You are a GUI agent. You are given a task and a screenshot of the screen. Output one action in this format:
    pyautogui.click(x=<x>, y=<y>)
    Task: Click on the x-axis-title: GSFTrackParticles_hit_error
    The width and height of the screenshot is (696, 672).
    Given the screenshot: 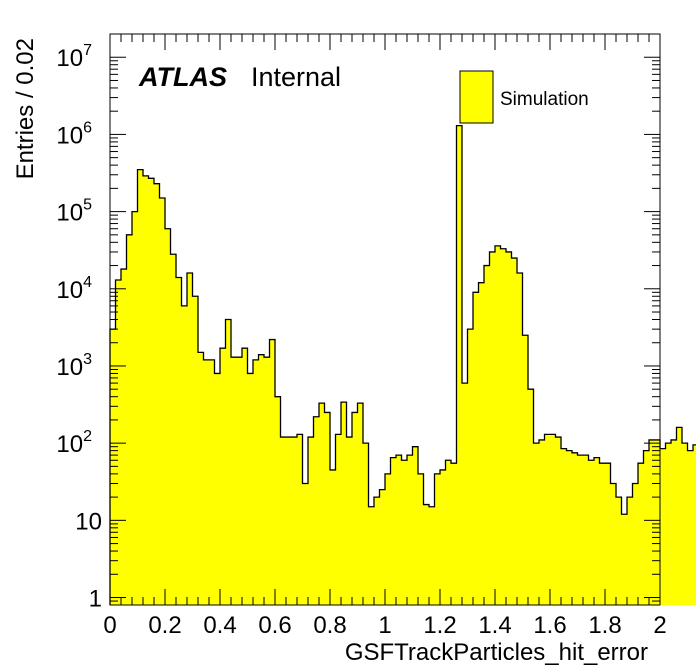 What is the action you would take?
    pyautogui.click(x=496, y=652)
    